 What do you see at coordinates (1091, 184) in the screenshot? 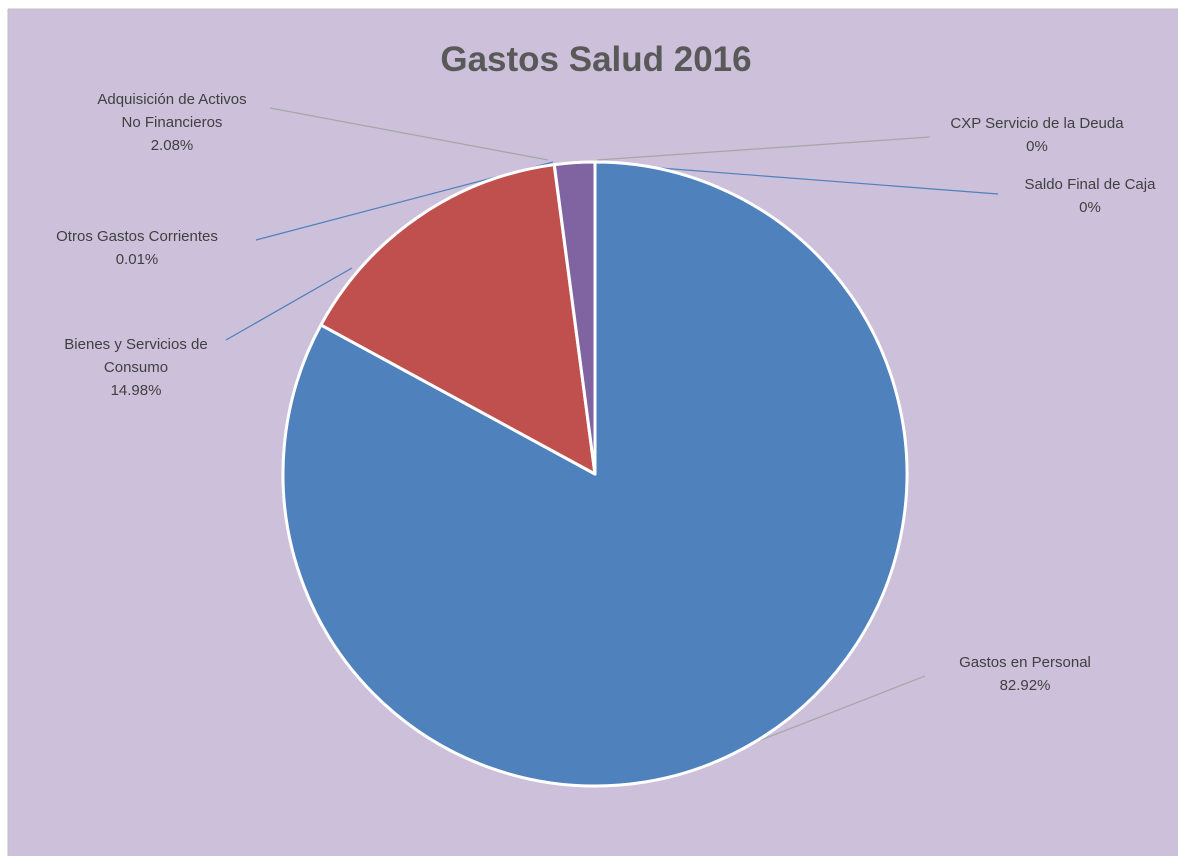
I see `data-label-line: Saldo Final de Caja` at bounding box center [1091, 184].